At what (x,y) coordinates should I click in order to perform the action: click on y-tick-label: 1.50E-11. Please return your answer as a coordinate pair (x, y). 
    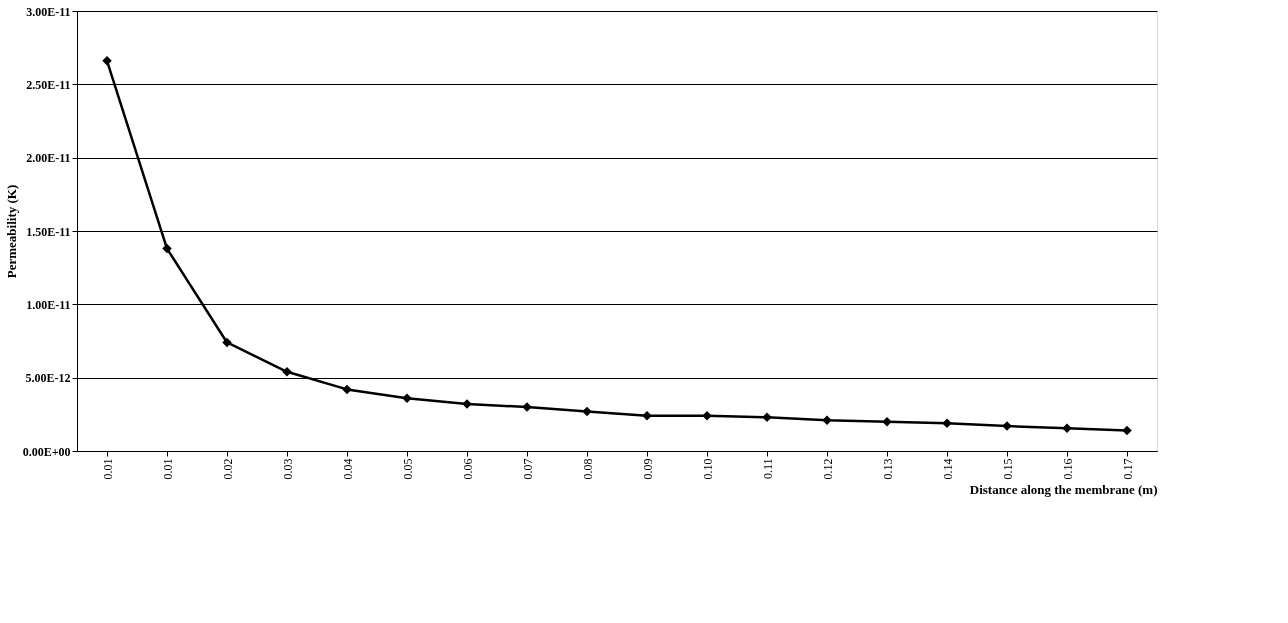
    Looking at the image, I should click on (48, 231).